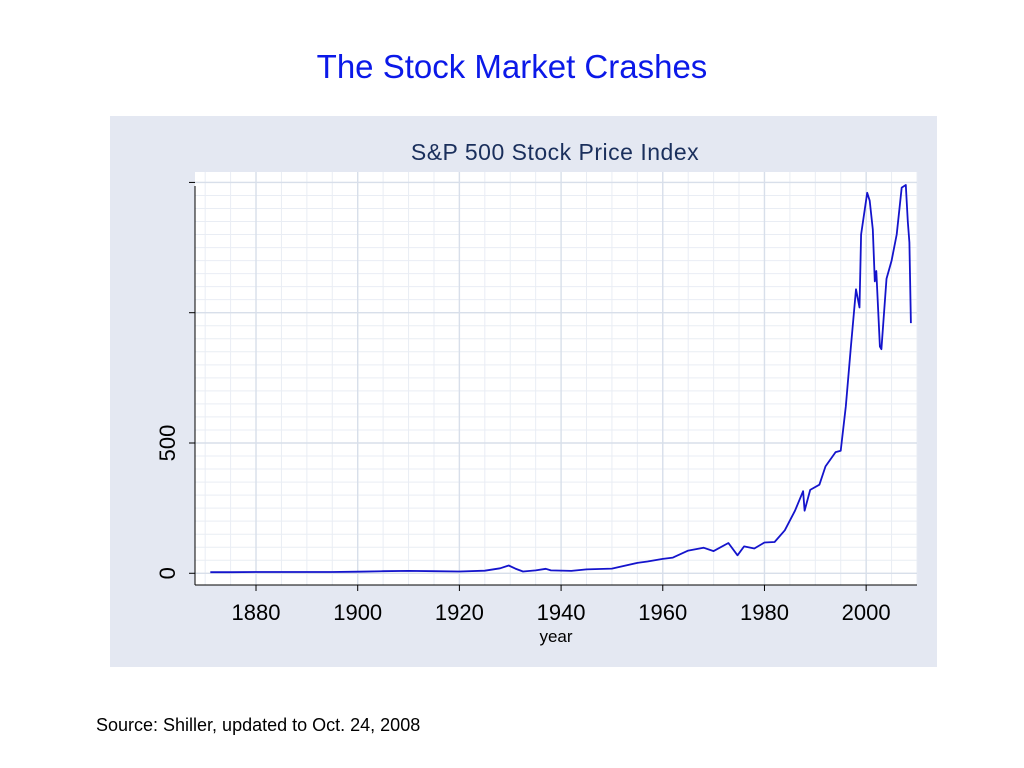 This screenshot has width=1024, height=768. I want to click on x-tick-label: 1920, so click(459, 612).